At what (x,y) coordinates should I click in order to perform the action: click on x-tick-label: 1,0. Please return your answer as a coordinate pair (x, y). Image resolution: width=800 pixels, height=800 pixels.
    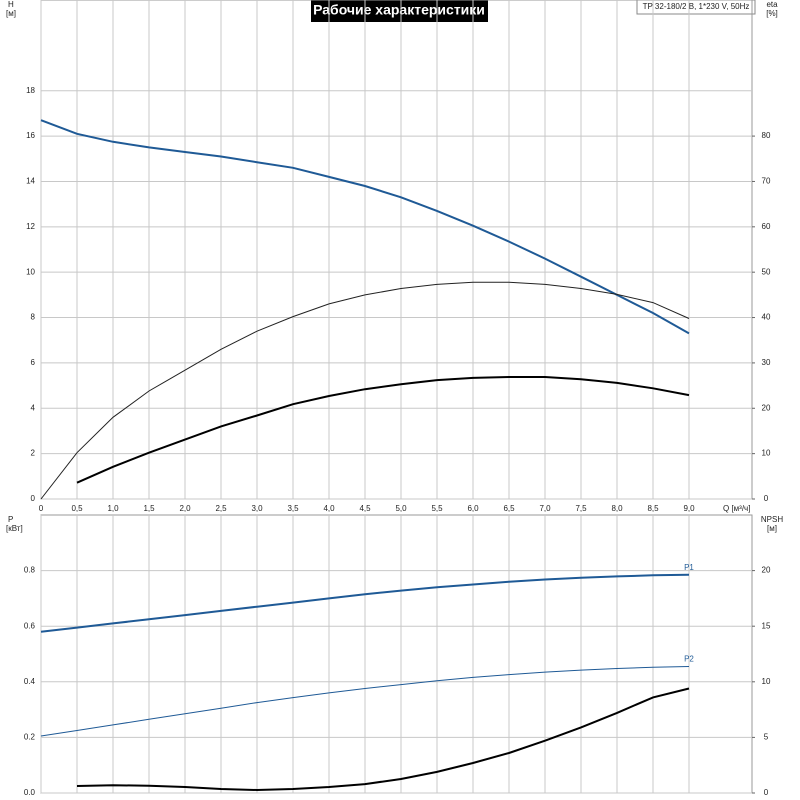
    Looking at the image, I should click on (113, 508).